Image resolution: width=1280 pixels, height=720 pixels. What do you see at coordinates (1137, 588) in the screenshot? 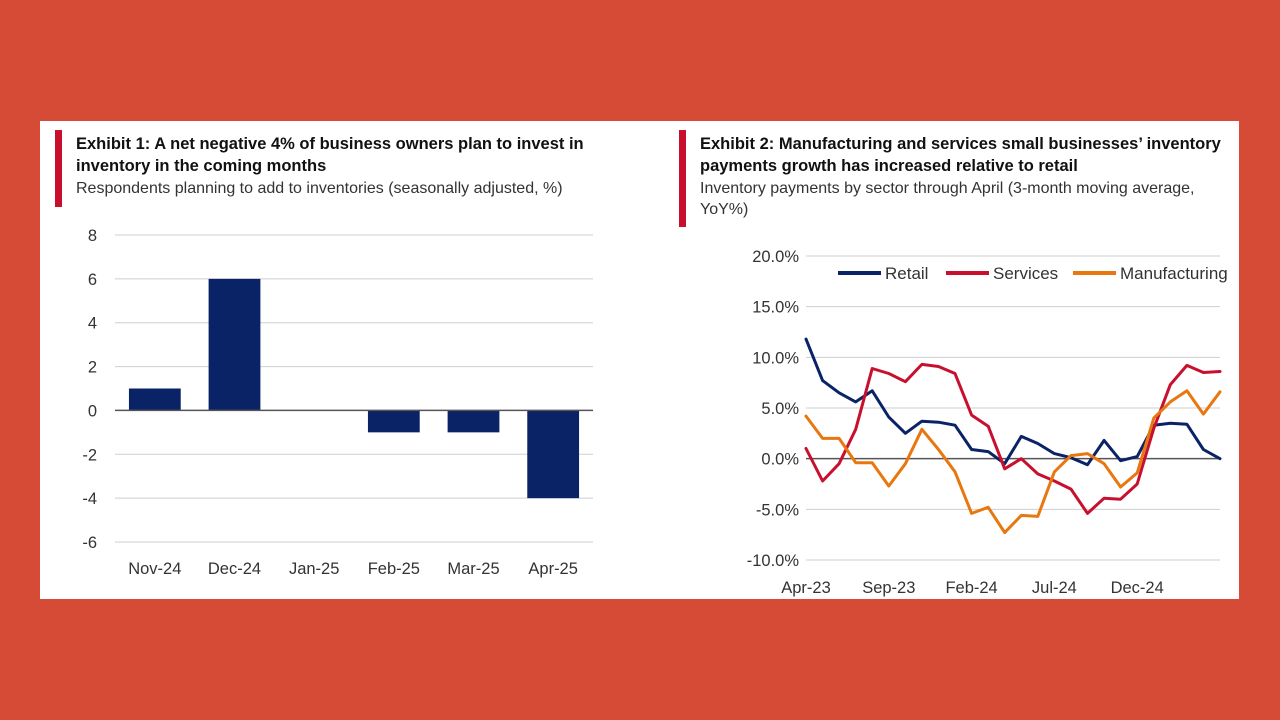
I see `x-tick-label-4: Dec-24` at bounding box center [1137, 588].